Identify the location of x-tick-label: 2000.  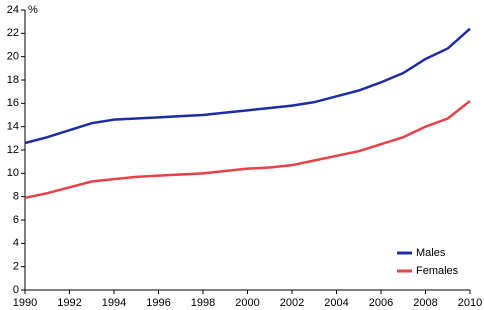
(247, 303).